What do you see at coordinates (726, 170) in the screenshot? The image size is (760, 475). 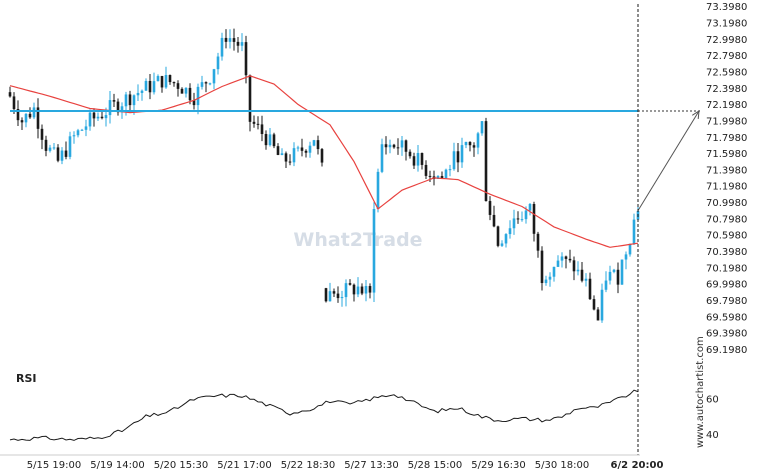 I see `price-tick-label: 71.3980` at bounding box center [726, 170].